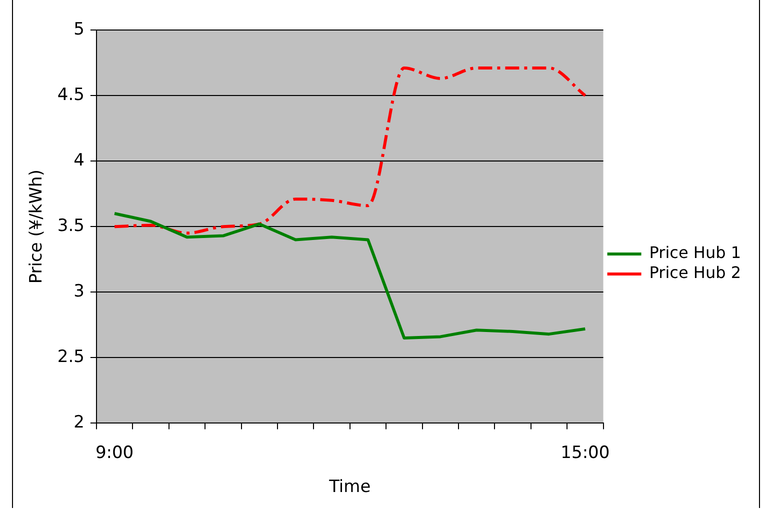  I want to click on y-tick-label: 2, so click(79, 422).